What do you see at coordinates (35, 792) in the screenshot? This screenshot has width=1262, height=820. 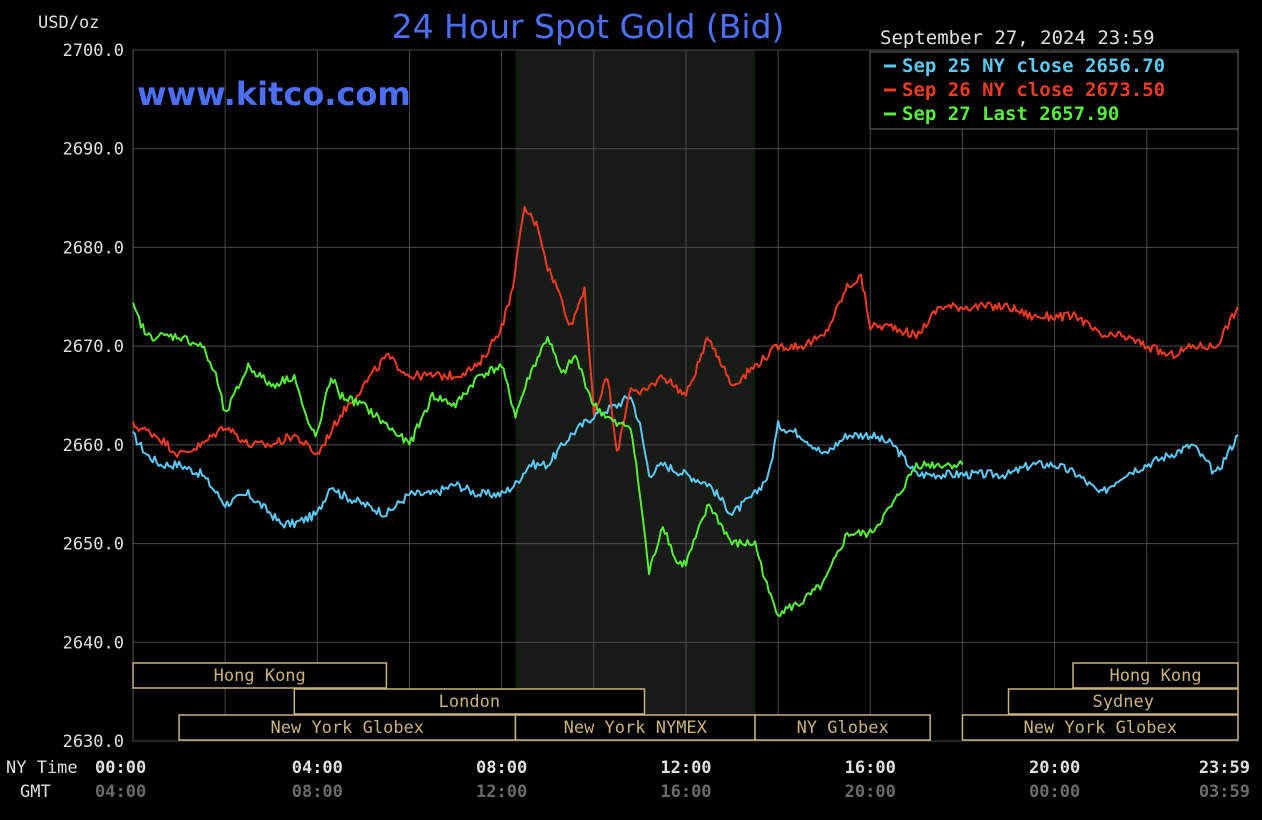 I see `x-axis-gmt-label: GMT` at bounding box center [35, 792].